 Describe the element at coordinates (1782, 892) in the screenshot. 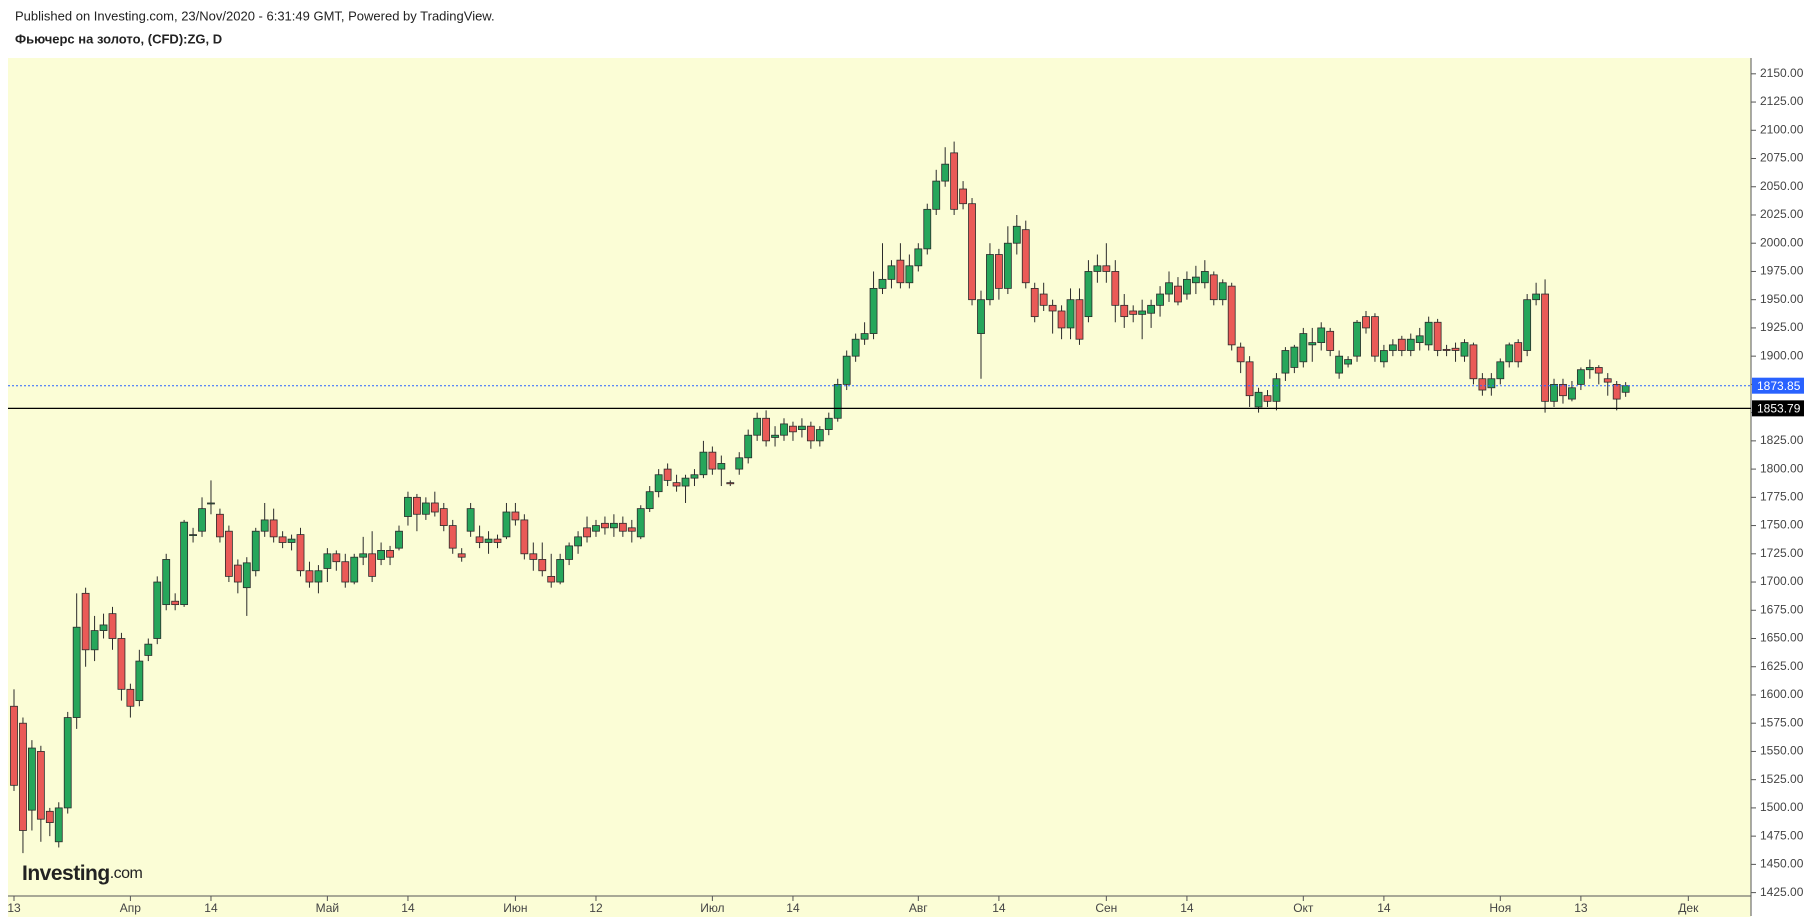

I see `y-tick-label: 1425.00` at that location.